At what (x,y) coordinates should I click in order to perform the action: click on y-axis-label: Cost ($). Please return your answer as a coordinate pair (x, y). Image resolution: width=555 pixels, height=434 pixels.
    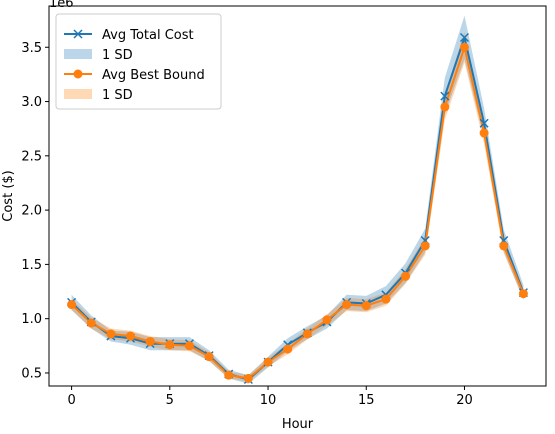
    Looking at the image, I should click on (8, 195).